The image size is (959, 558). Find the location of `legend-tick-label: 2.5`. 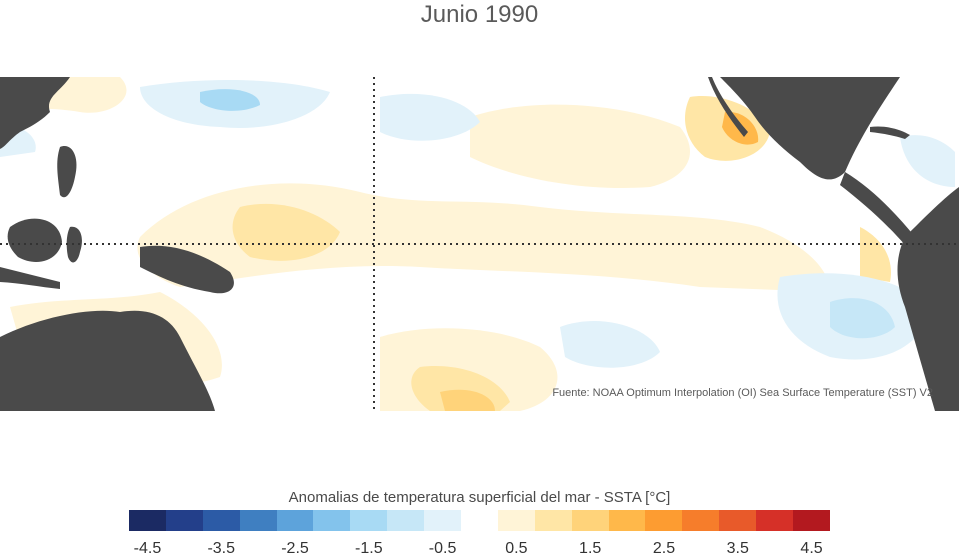

legend-tick-label: 2.5 is located at coordinates (664, 549).